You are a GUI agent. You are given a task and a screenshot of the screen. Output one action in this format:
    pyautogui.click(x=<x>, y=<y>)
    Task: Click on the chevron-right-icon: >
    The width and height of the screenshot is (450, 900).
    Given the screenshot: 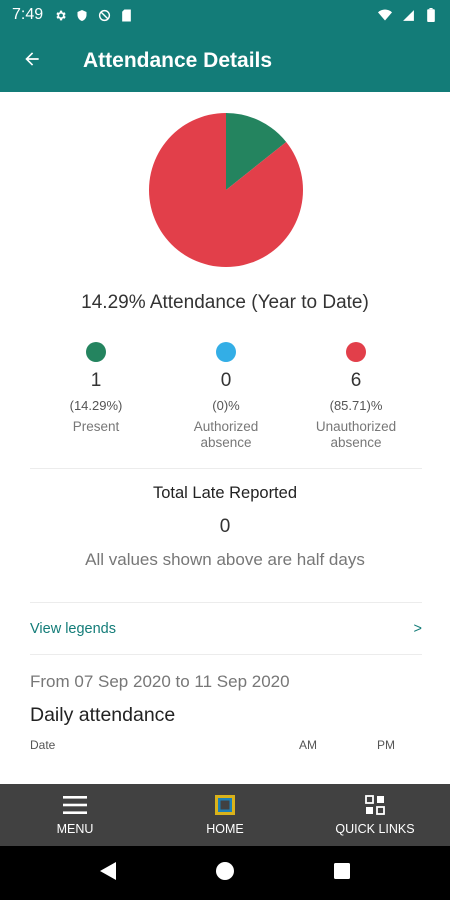 What is the action you would take?
    pyautogui.click(x=417, y=629)
    